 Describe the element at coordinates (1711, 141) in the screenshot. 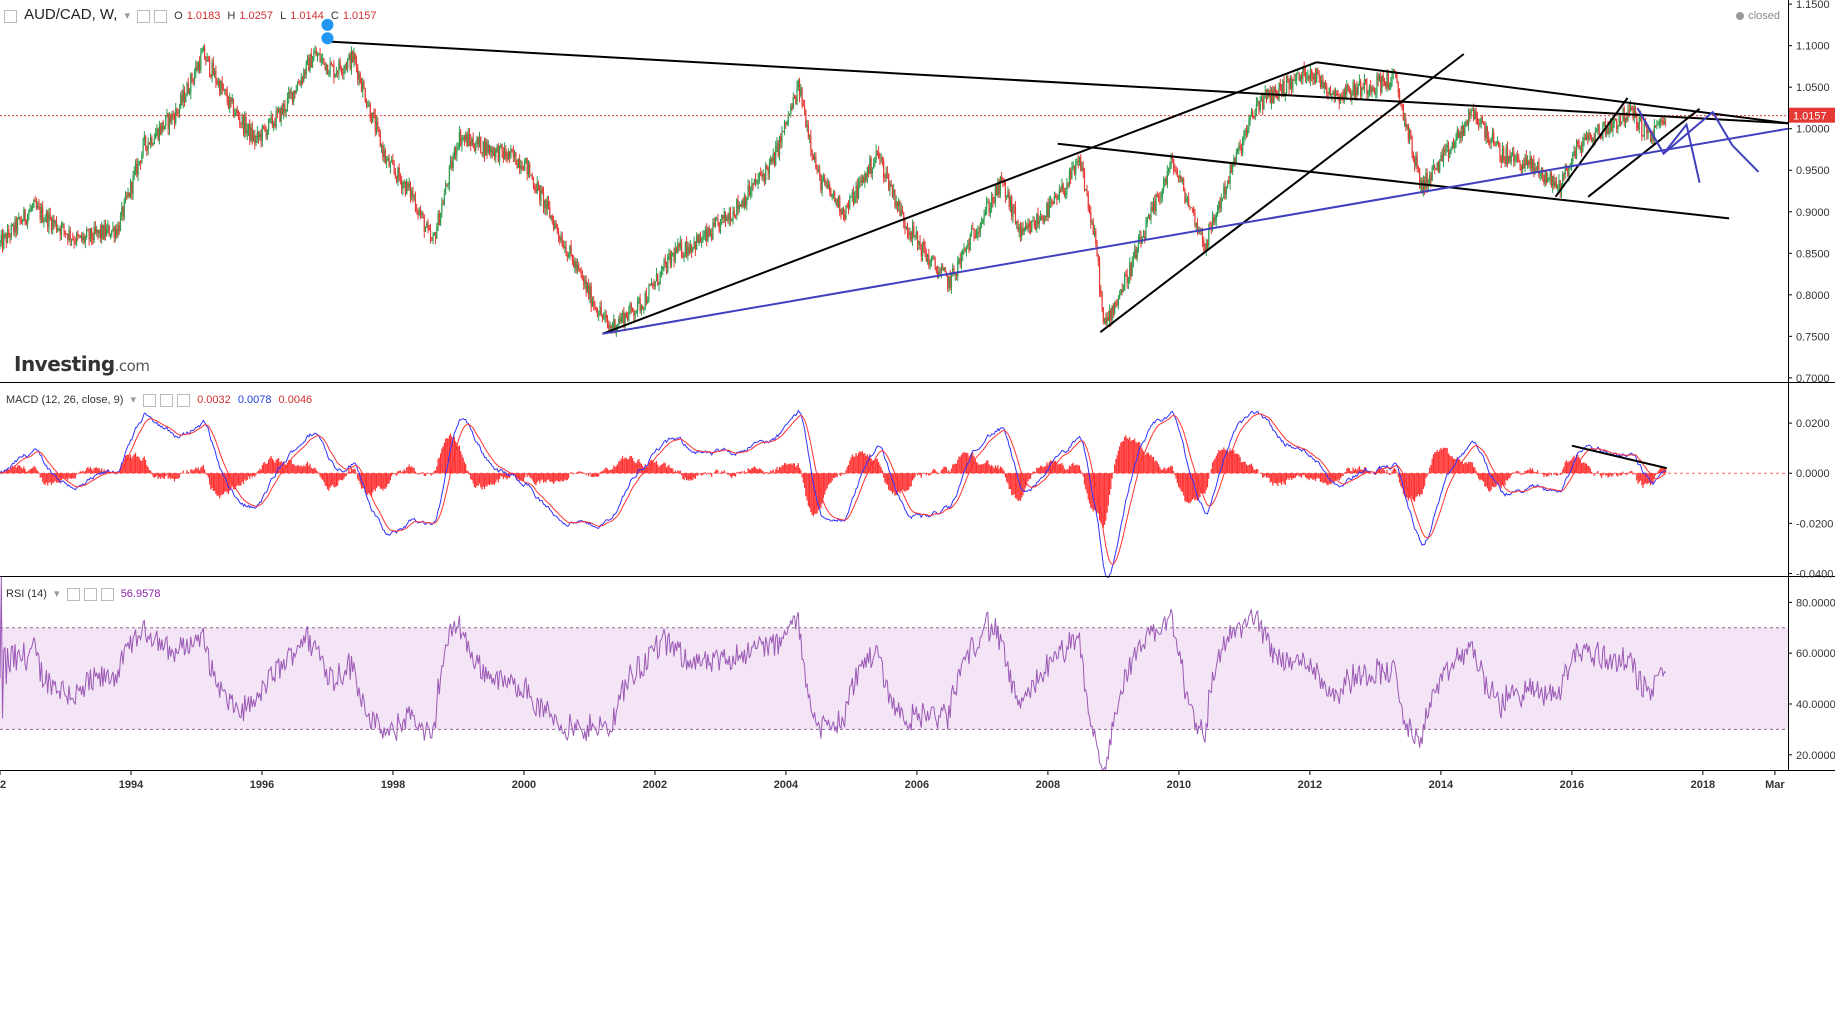

I see `blue-trendline` at that location.